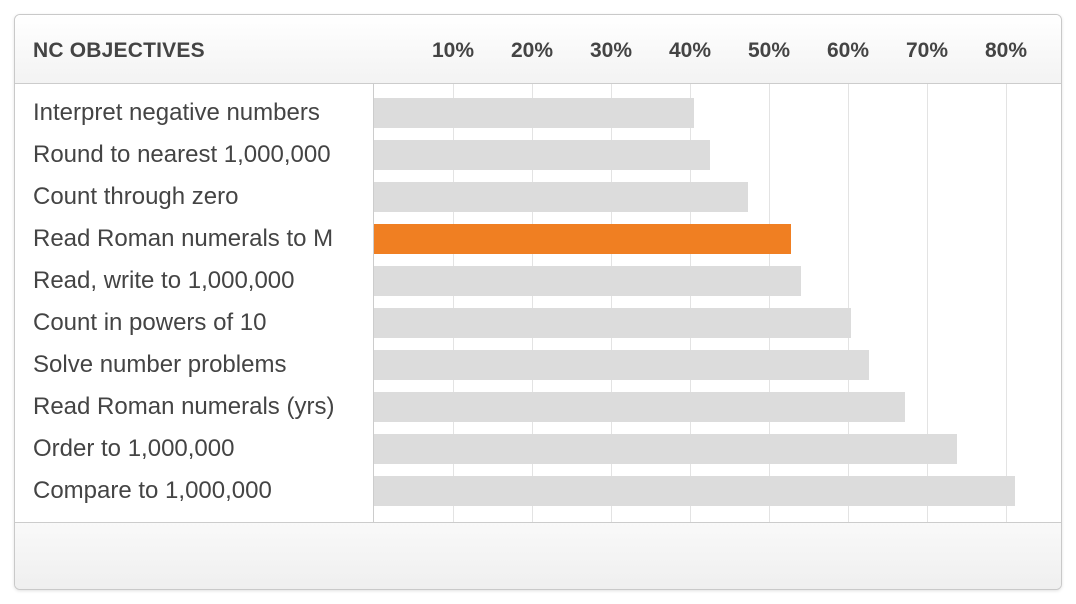 The width and height of the screenshot is (1076, 604). Describe the element at coordinates (927, 50) in the screenshot. I see `x-tick-label: 70%` at that location.